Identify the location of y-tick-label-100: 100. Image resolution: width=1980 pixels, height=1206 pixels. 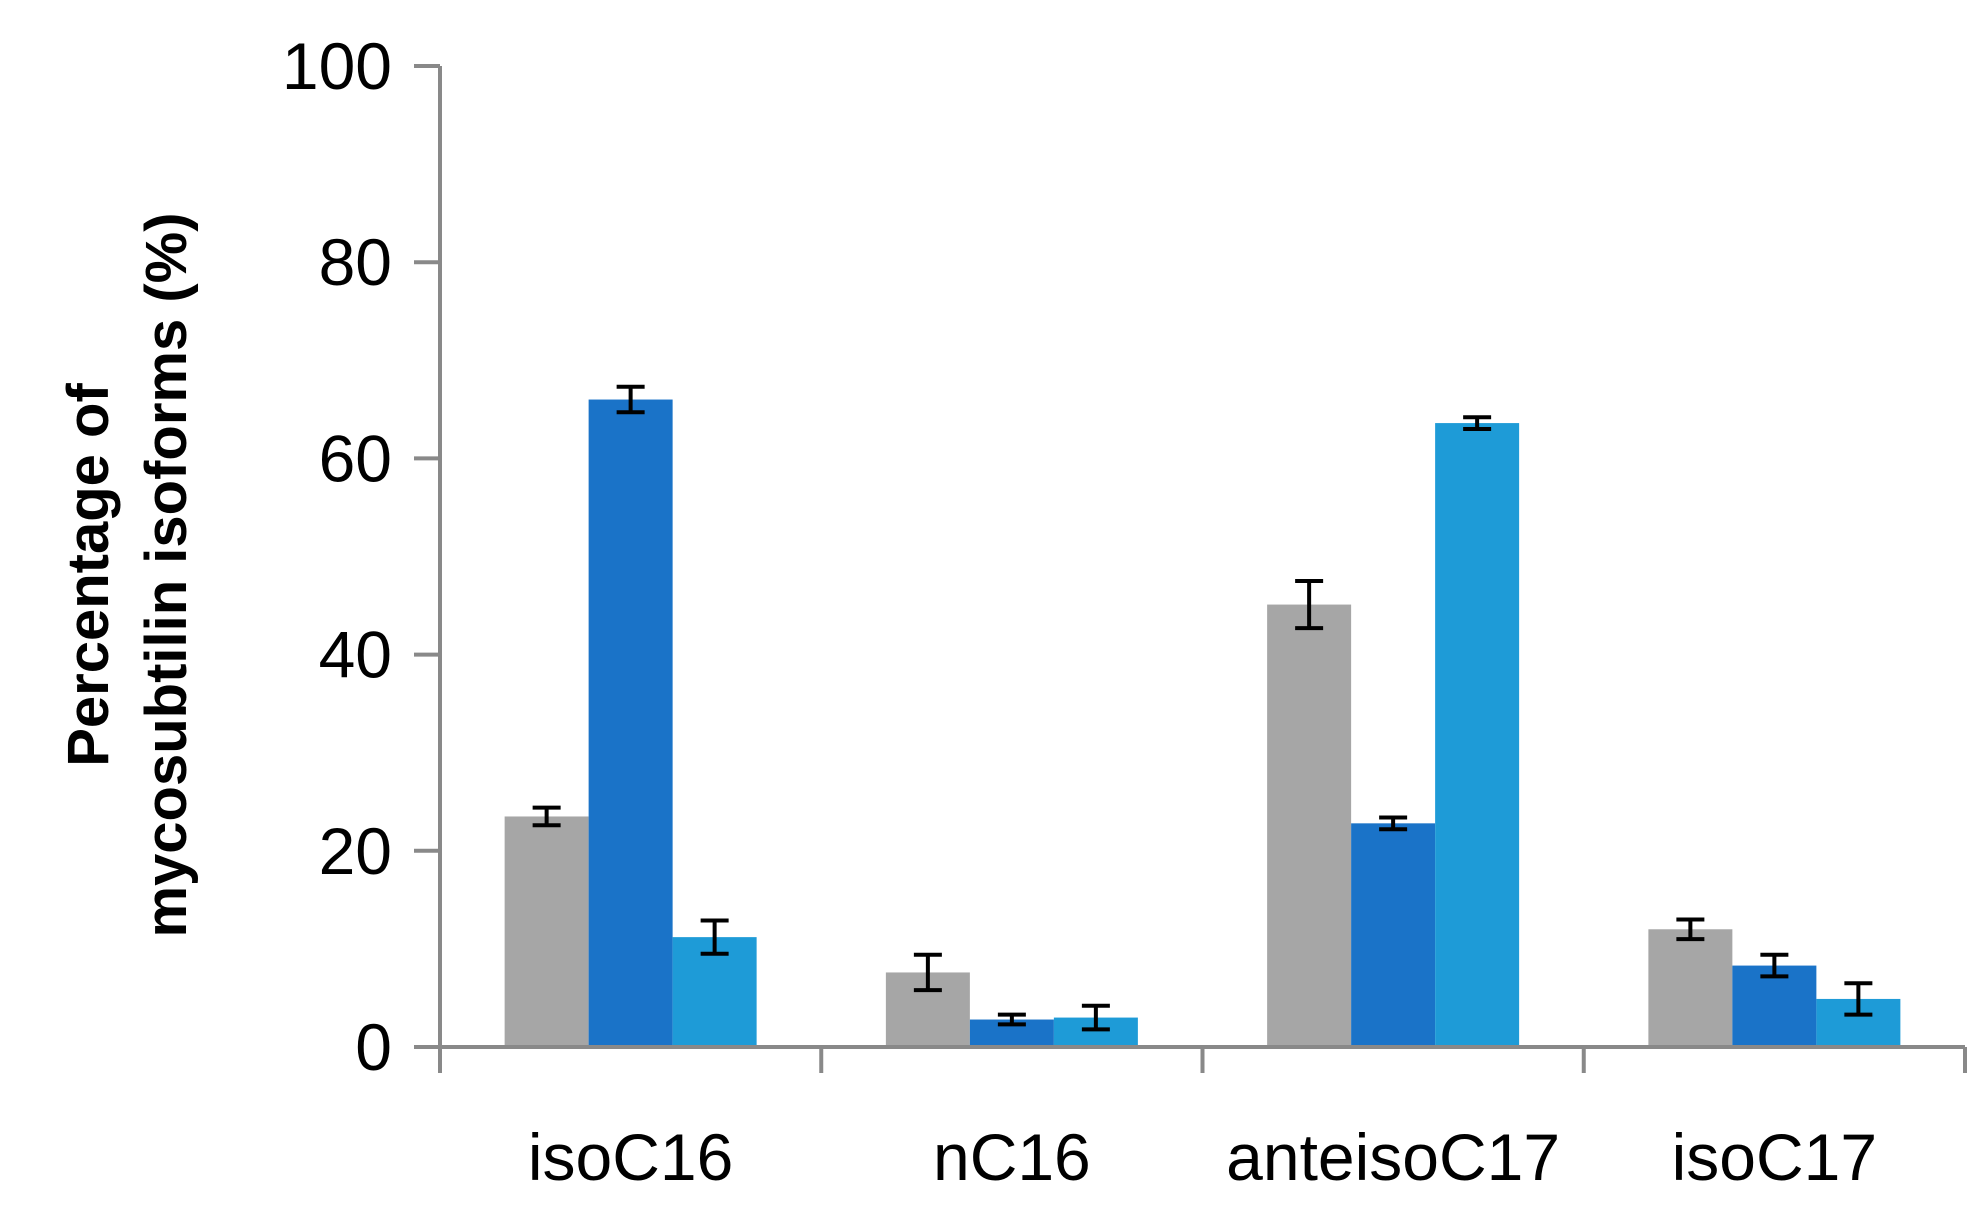
(337, 66).